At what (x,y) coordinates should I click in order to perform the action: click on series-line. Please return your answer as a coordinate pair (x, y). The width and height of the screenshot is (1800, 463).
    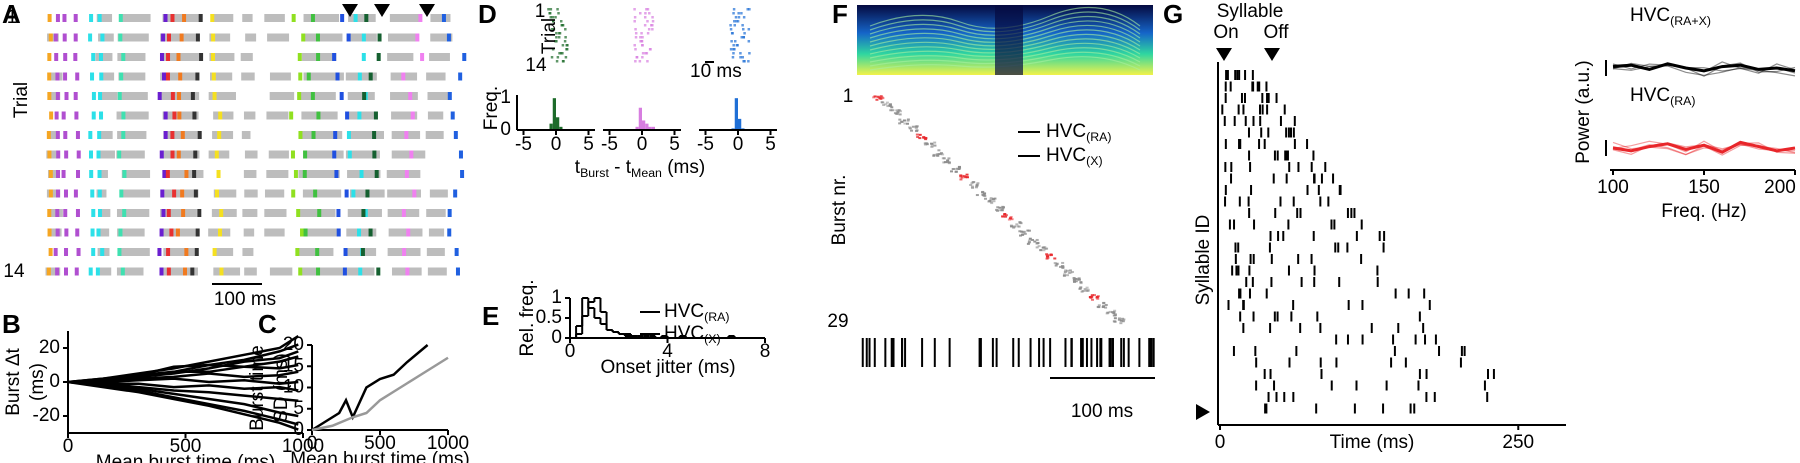
    Looking at the image, I should click on (370, 388).